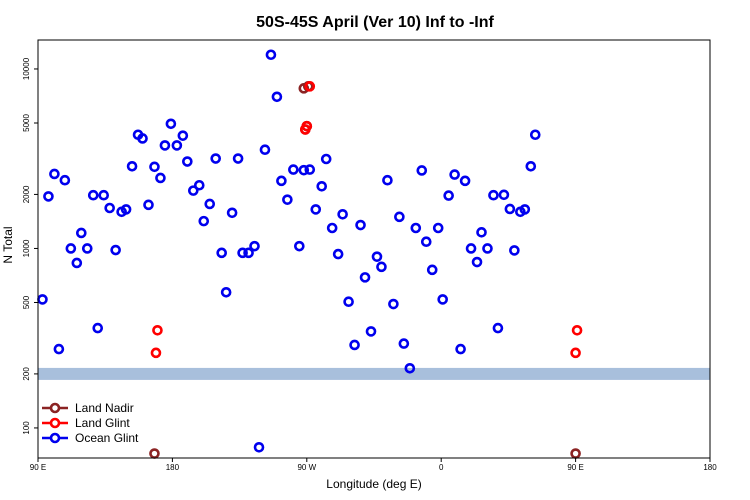 This screenshot has width=750, height=500. Describe the element at coordinates (8, 244) in the screenshot. I see `y-axis-label: N Total` at that location.